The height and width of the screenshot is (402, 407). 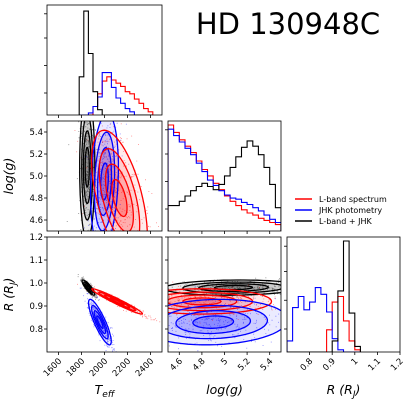 What do you see at coordinates (36, 177) in the screenshot?
I see `y-tick-label-logg: 5.0` at bounding box center [36, 177].